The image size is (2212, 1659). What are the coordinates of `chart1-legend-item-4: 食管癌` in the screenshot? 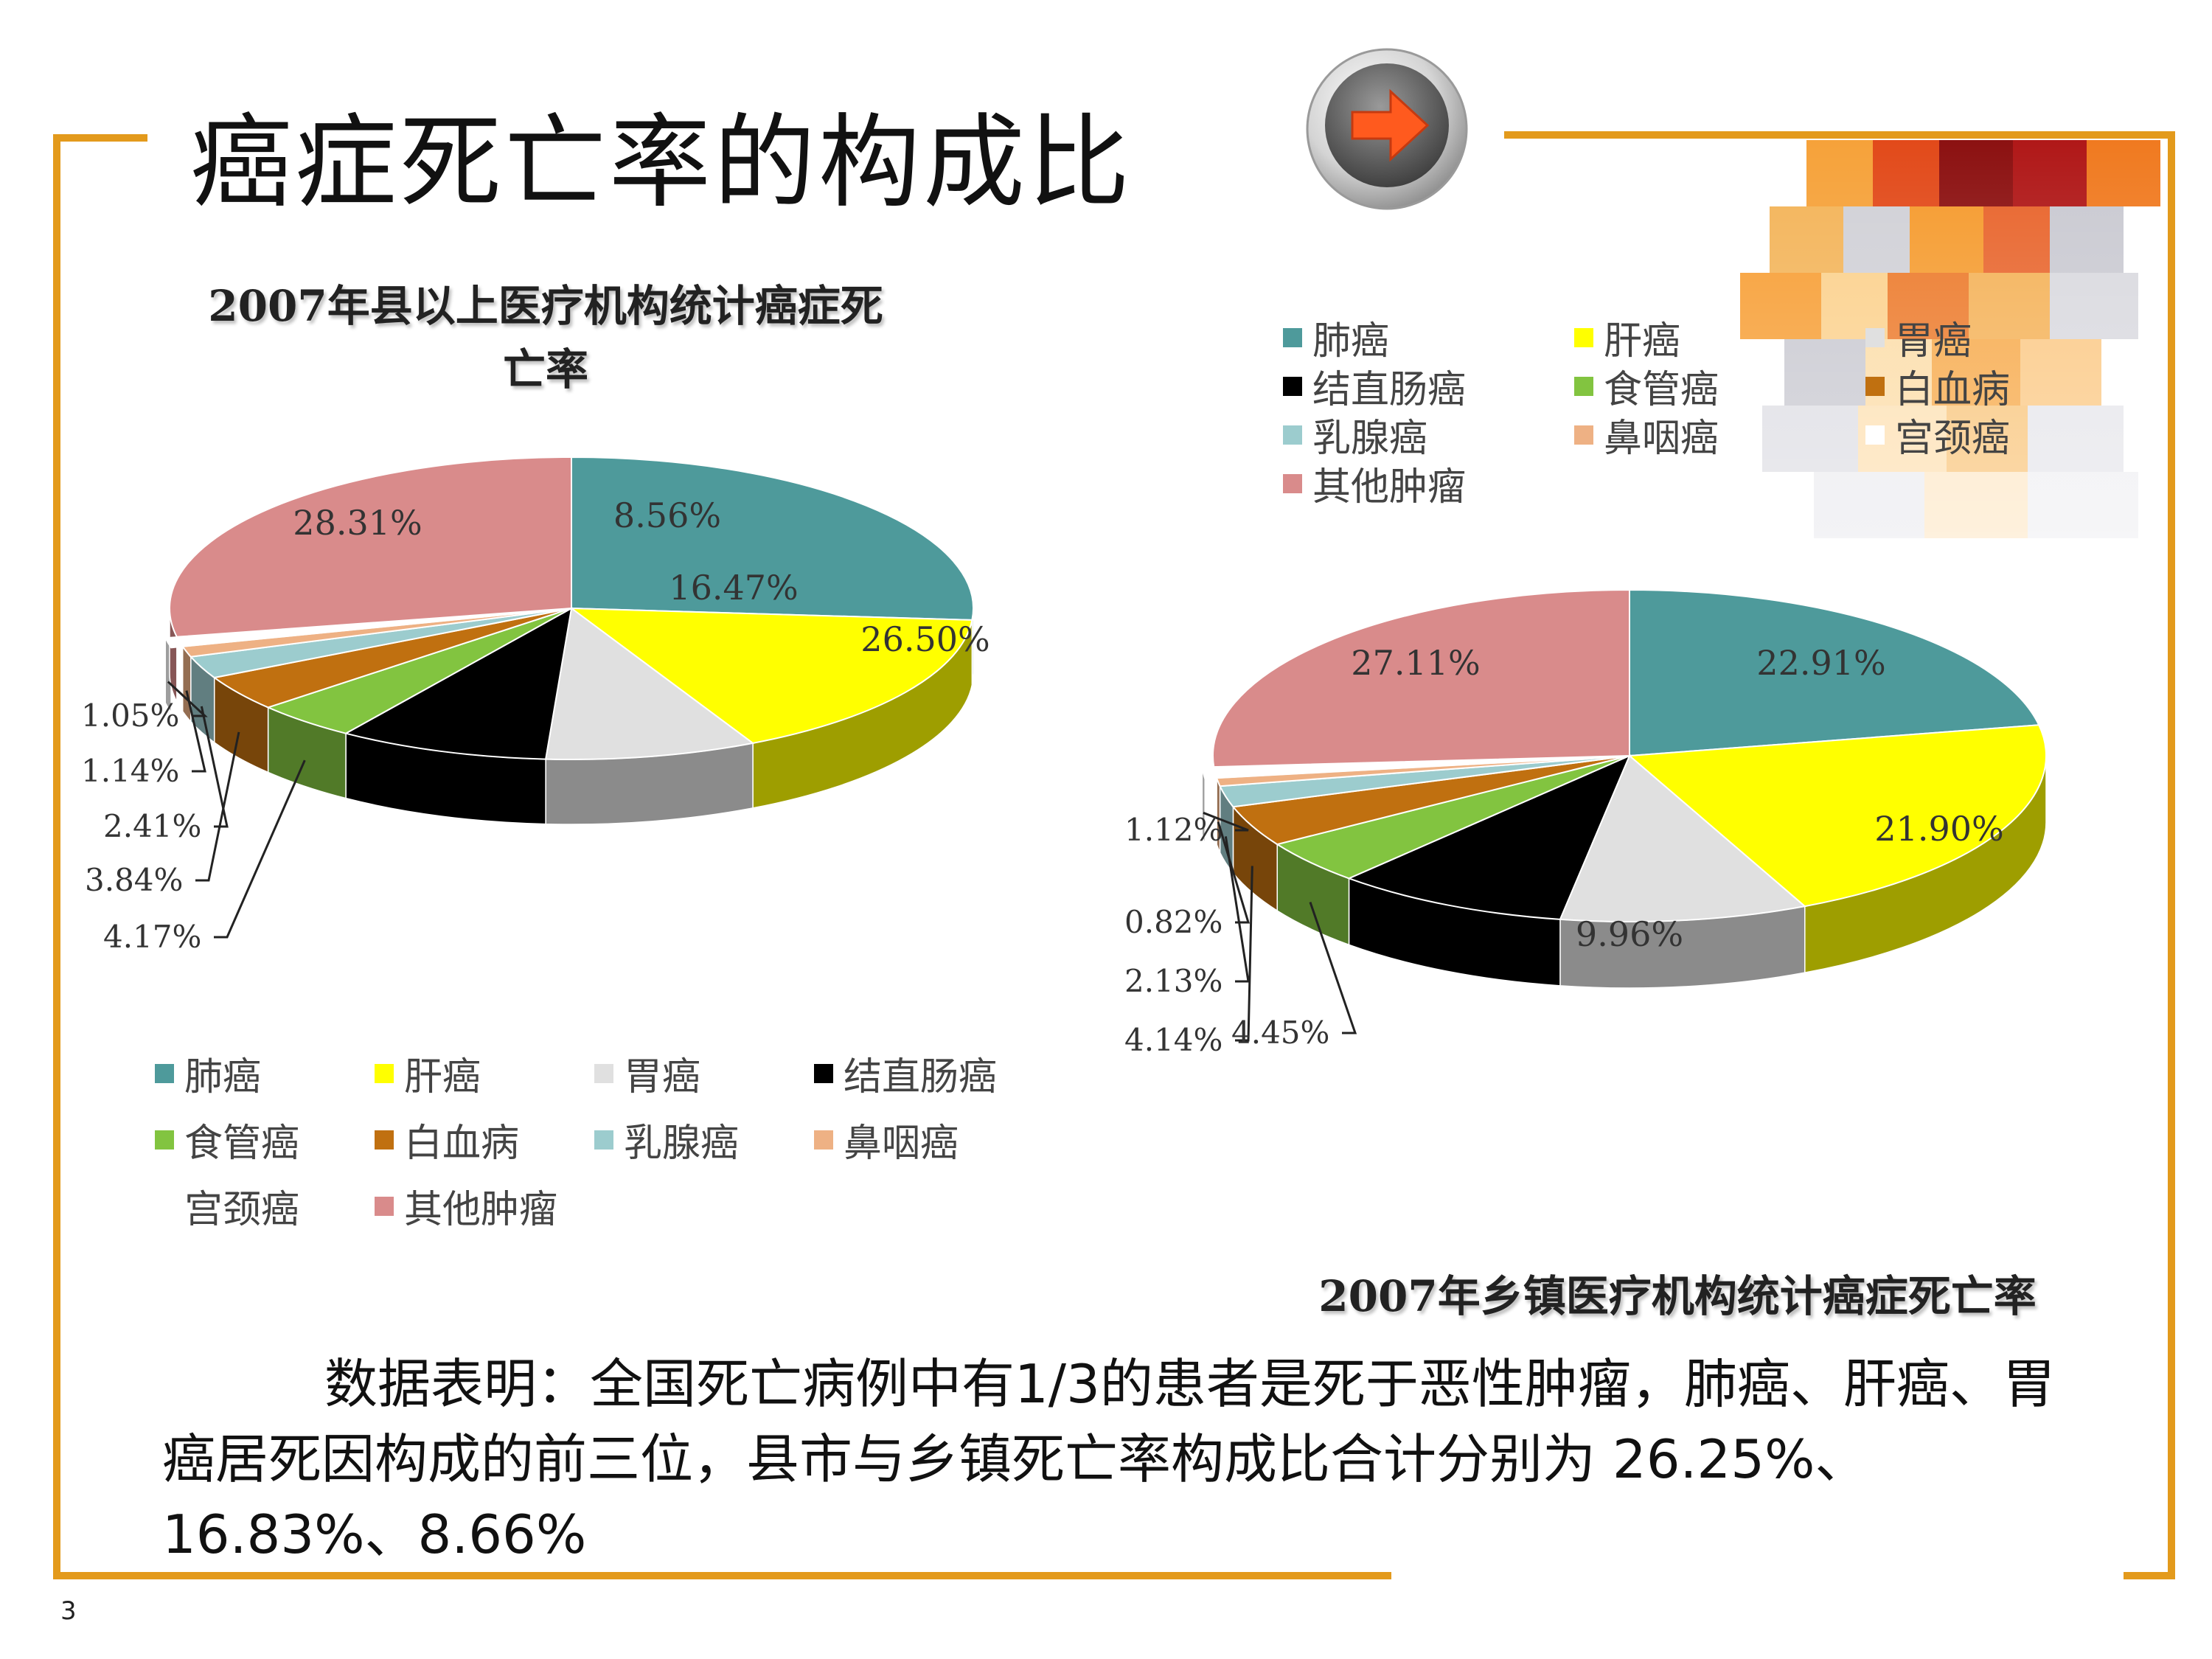 It's located at (227, 1139).